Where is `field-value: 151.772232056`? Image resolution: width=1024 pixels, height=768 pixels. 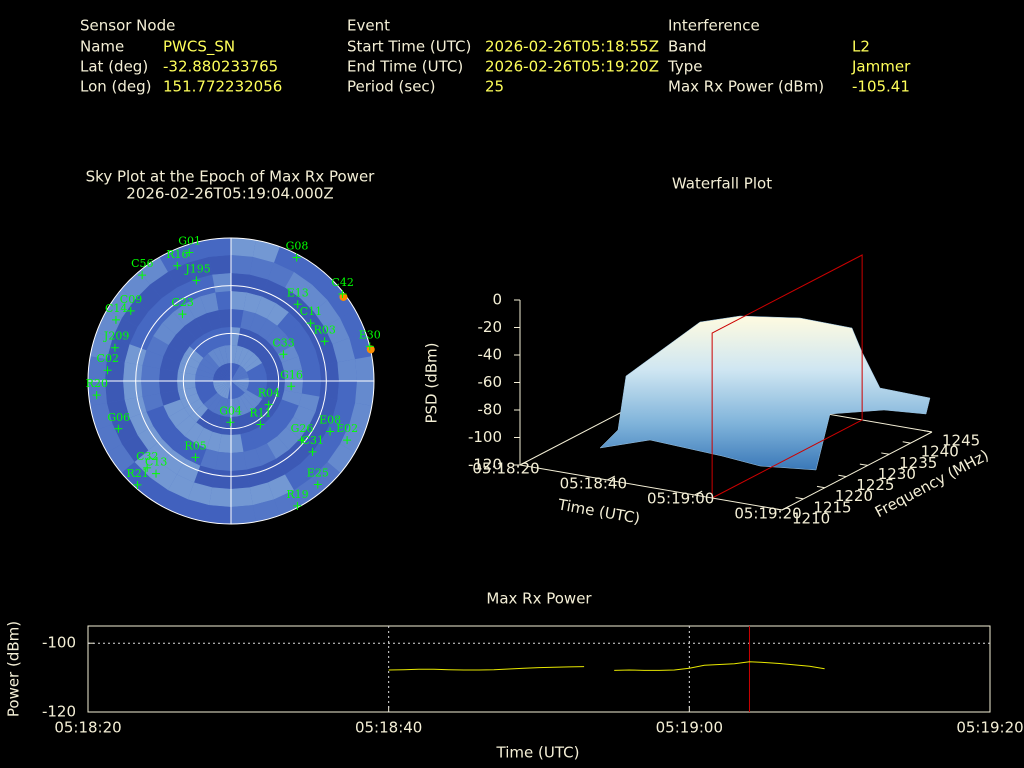
field-value: 151.772232056 is located at coordinates (222, 87).